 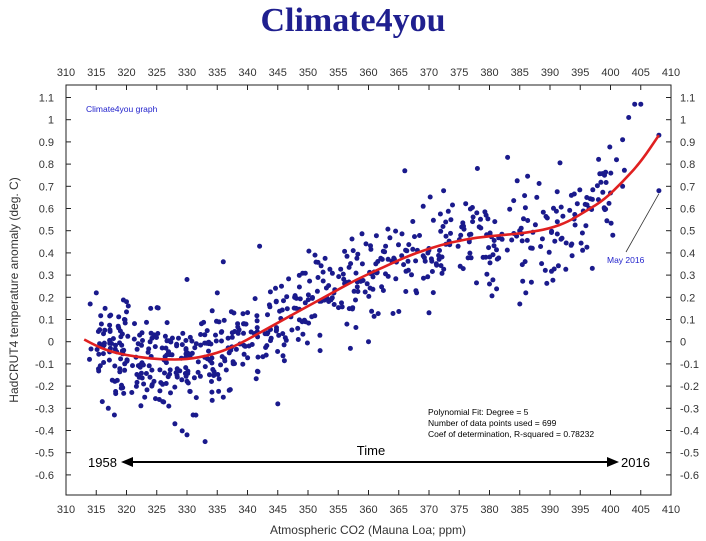 What do you see at coordinates (683, 343) in the screenshot?
I see `y-tick-label-right: 0` at bounding box center [683, 343].